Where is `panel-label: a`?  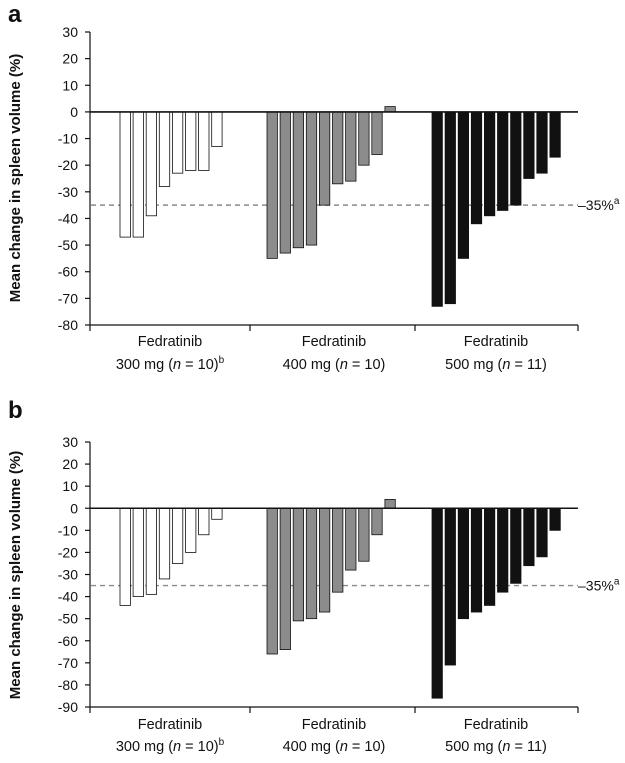
panel-label: a is located at coordinates (15, 14).